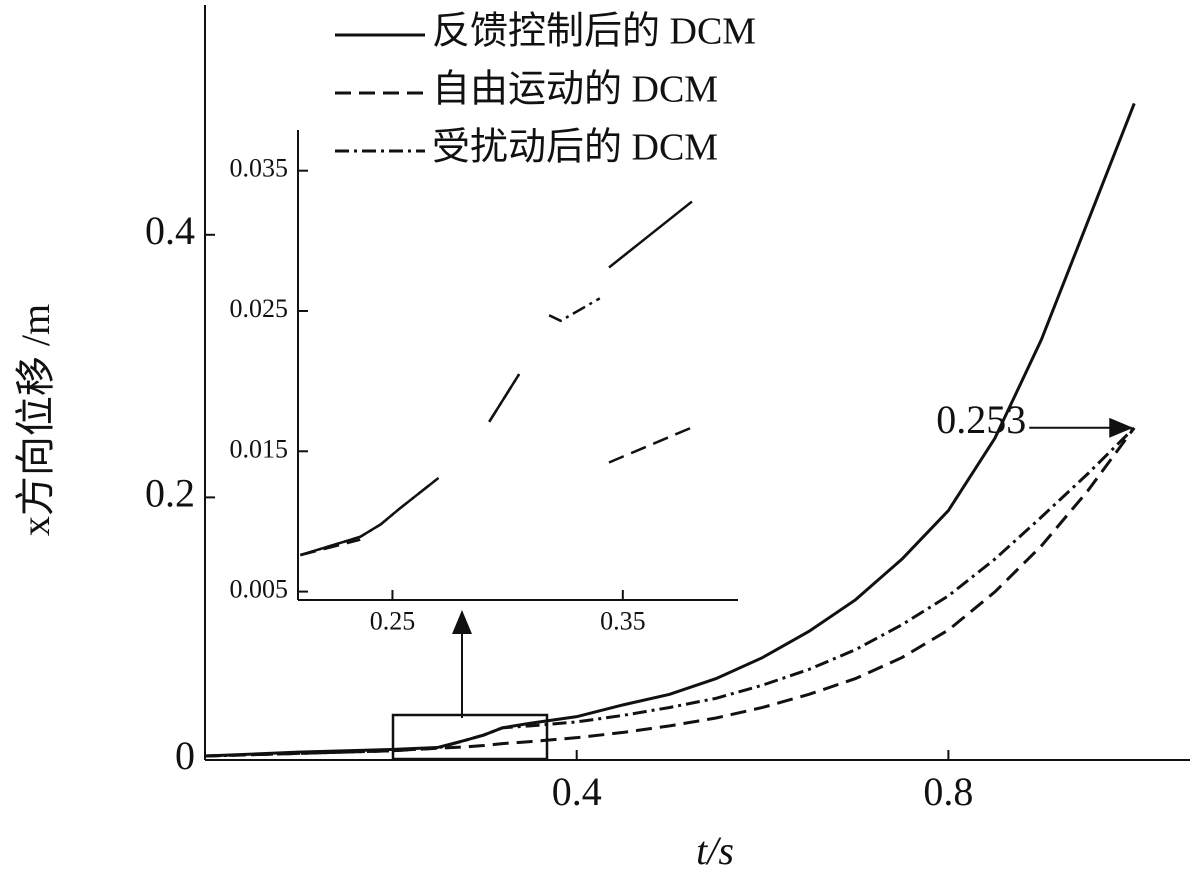 Image resolution: width=1200 pixels, height=887 pixels. Describe the element at coordinates (259, 168) in the screenshot. I see `y-tick-label: 0.035` at that location.